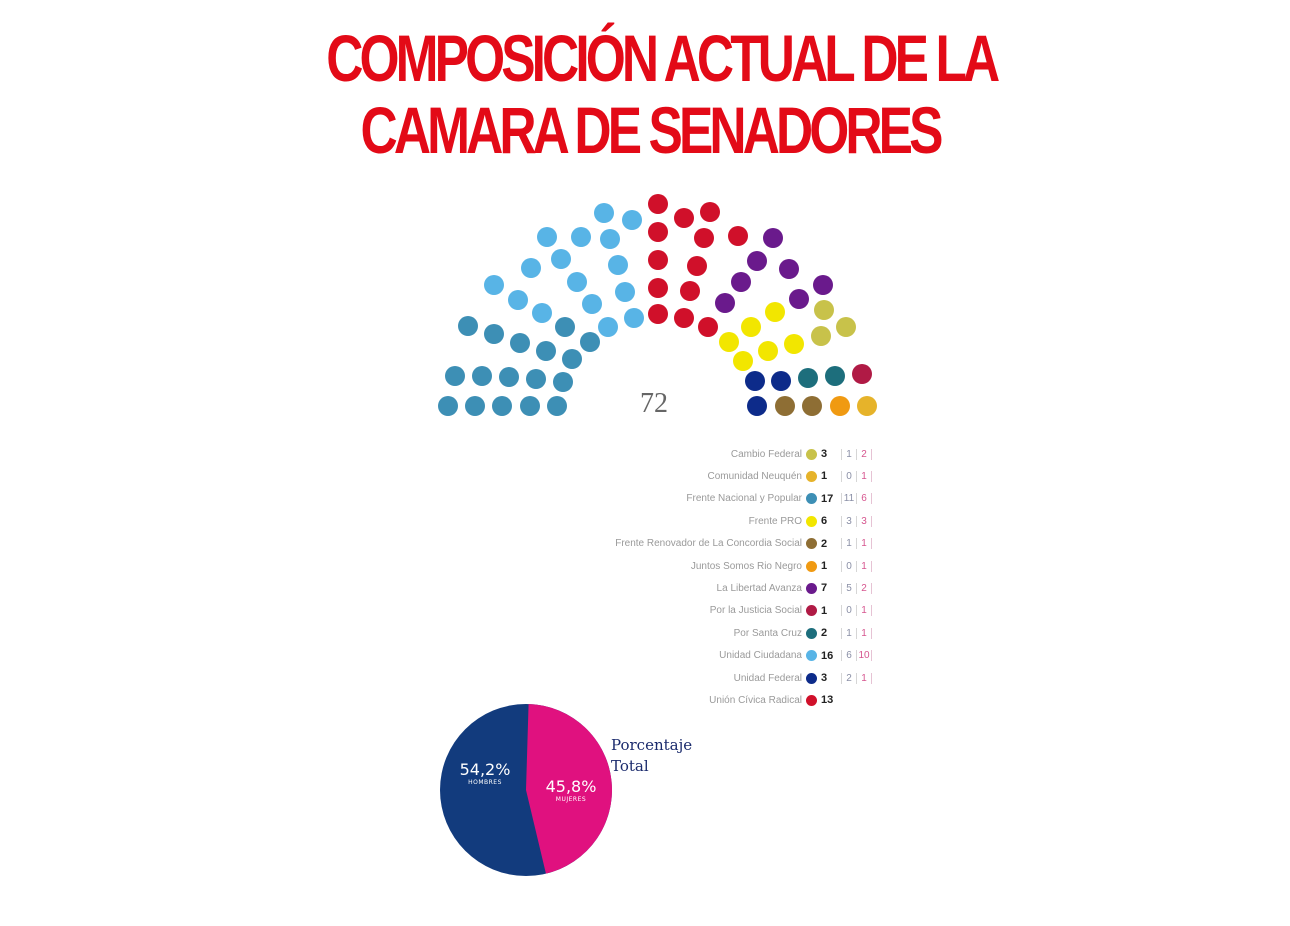  Describe the element at coordinates (651, 756) in the screenshot. I see `pie-title: Porcentaje Total` at that location.